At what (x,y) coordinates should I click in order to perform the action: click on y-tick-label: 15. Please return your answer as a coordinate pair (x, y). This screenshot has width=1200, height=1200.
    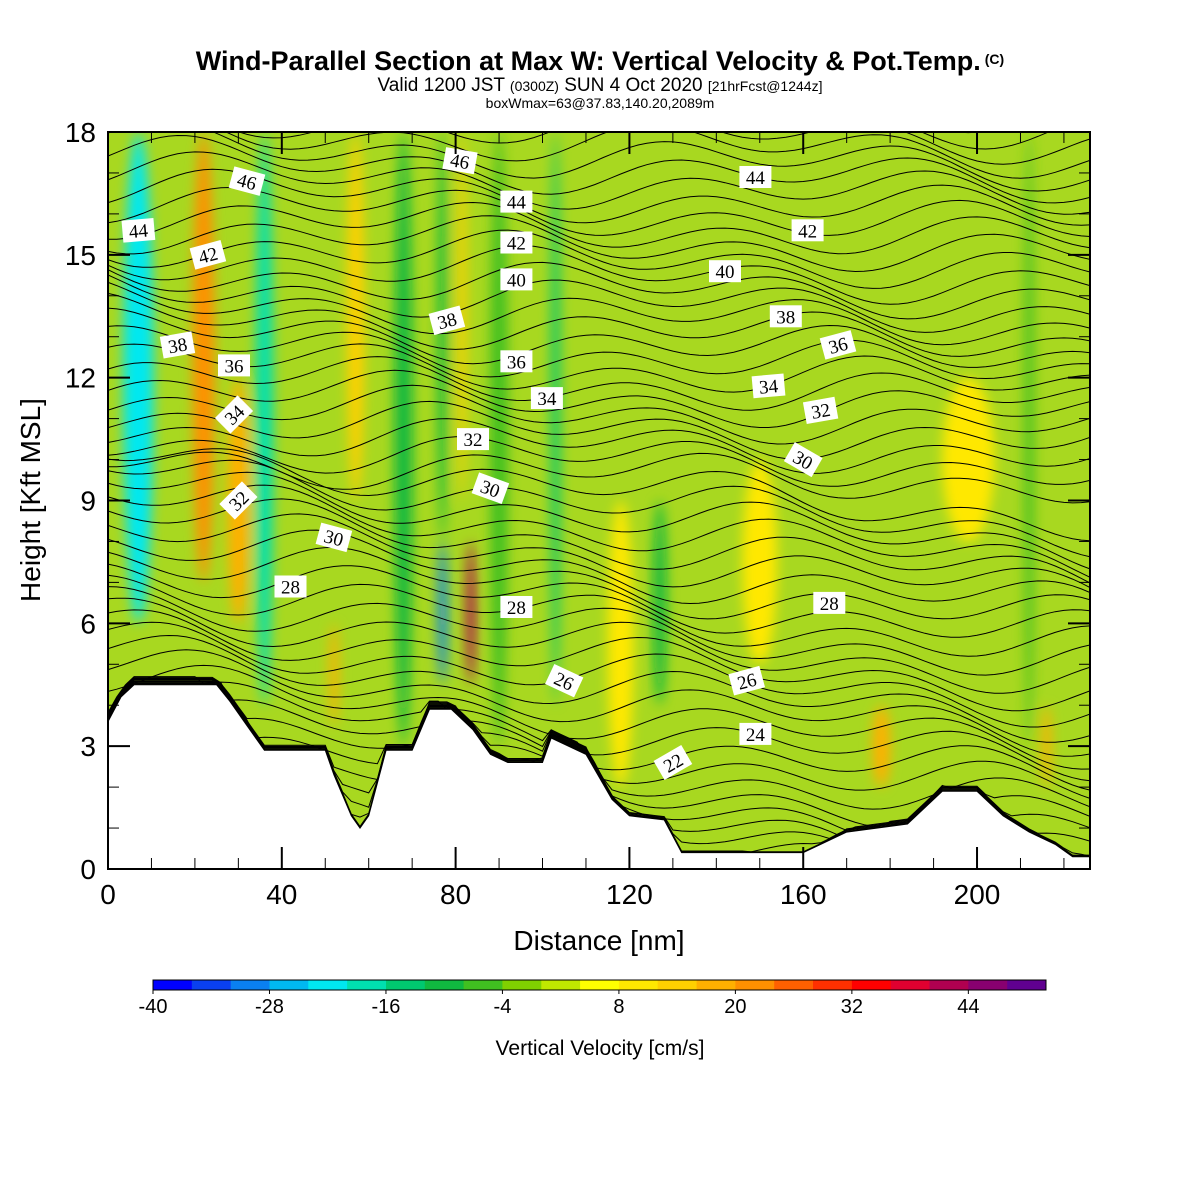
    Looking at the image, I should click on (80, 255).